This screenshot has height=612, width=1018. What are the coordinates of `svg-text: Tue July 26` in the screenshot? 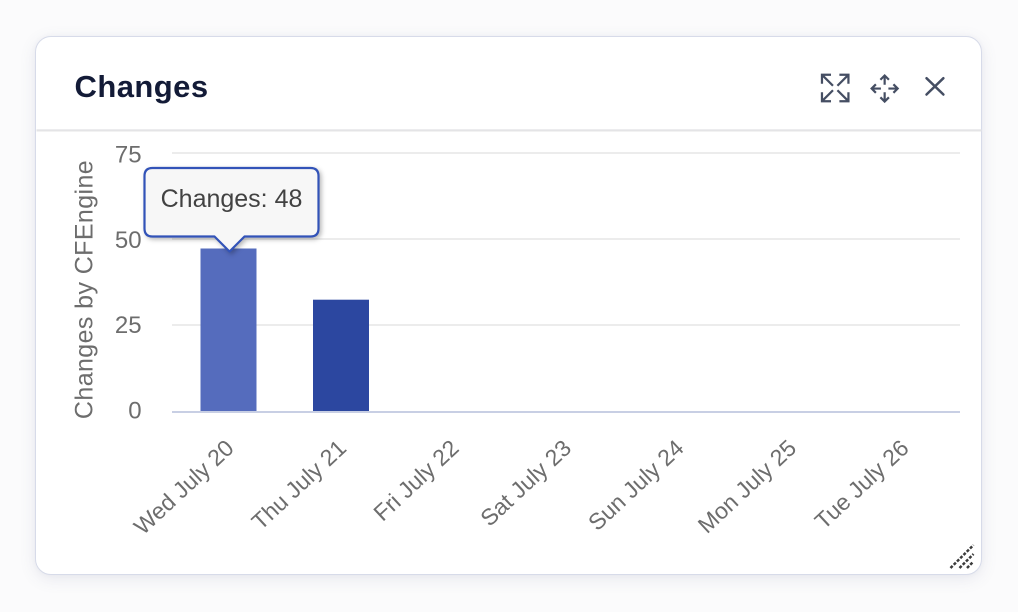 It's located at (862, 485).